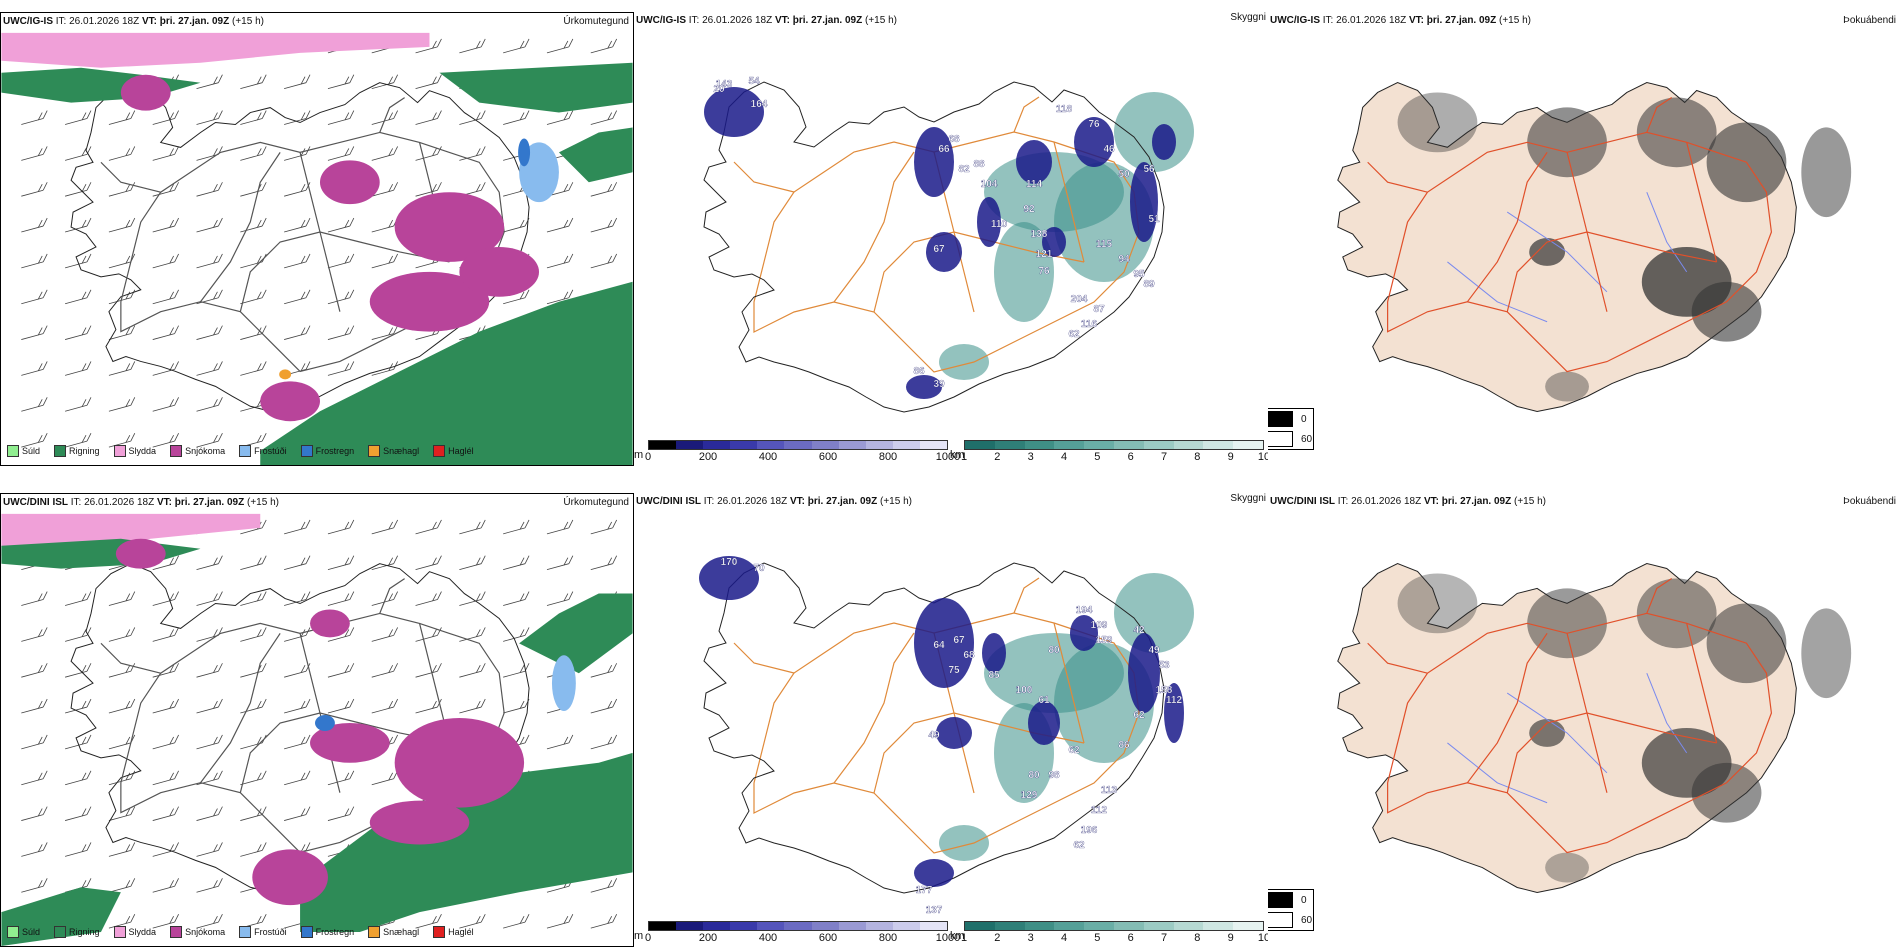  I want to click on cloud-base-colorbar: m 0 200 400 600 800 1000, so click(797, 933).